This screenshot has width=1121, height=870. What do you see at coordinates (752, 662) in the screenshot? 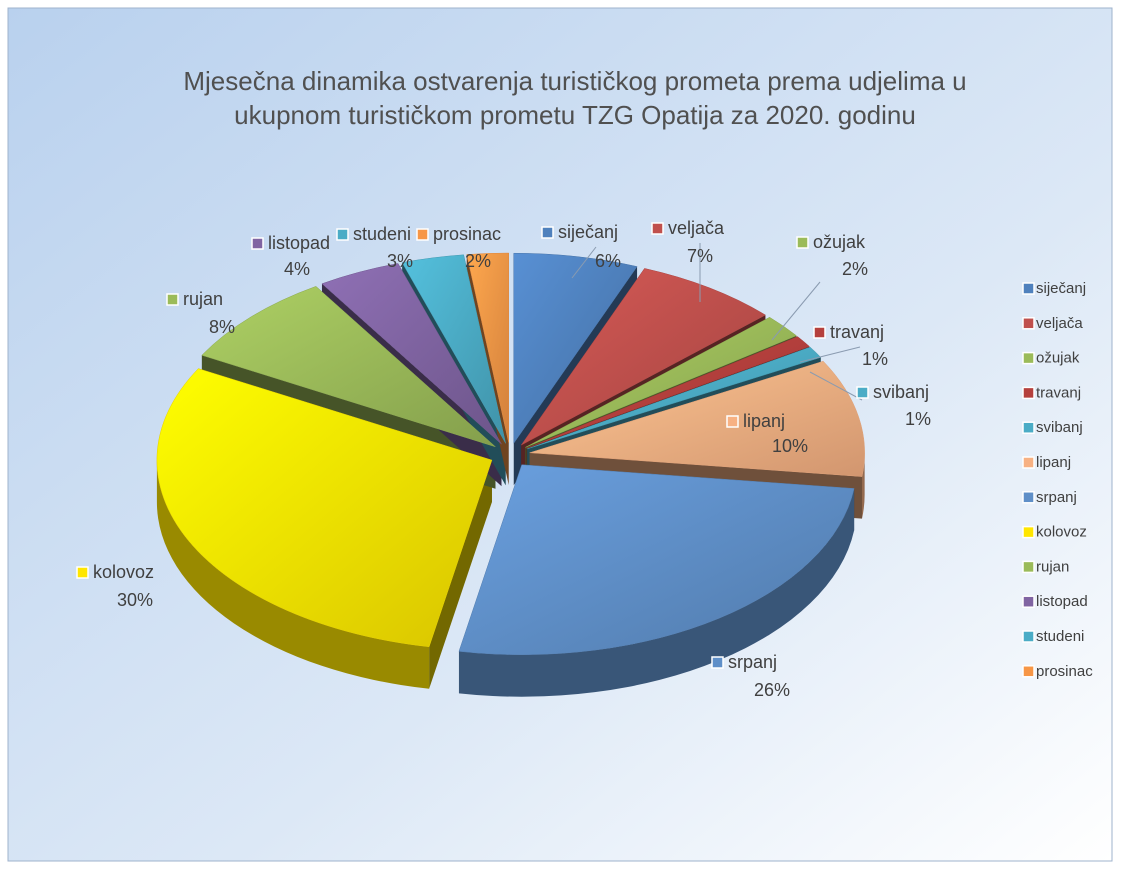
I see `data-label-name: srpanj` at bounding box center [752, 662].